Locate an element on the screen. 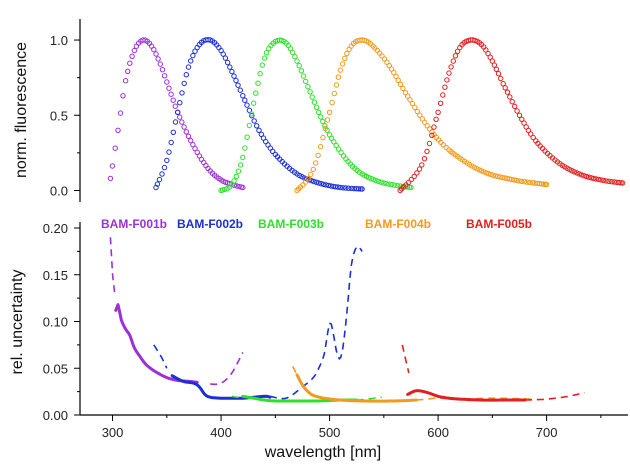 This screenshot has width=630, height=464. uncertainty-line-F001-solid is located at coordinates (156, 343).